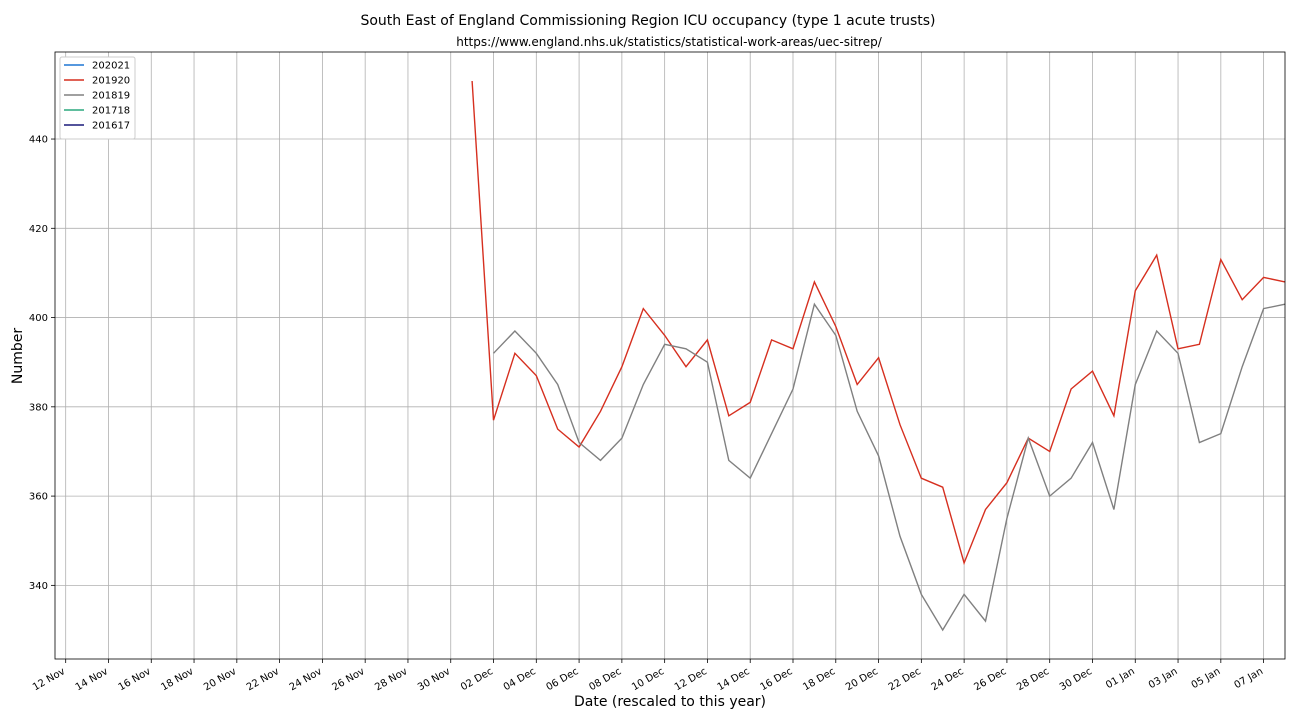  Describe the element at coordinates (776, 679) in the screenshot. I see `x-tick-label: 16 Dec` at that location.